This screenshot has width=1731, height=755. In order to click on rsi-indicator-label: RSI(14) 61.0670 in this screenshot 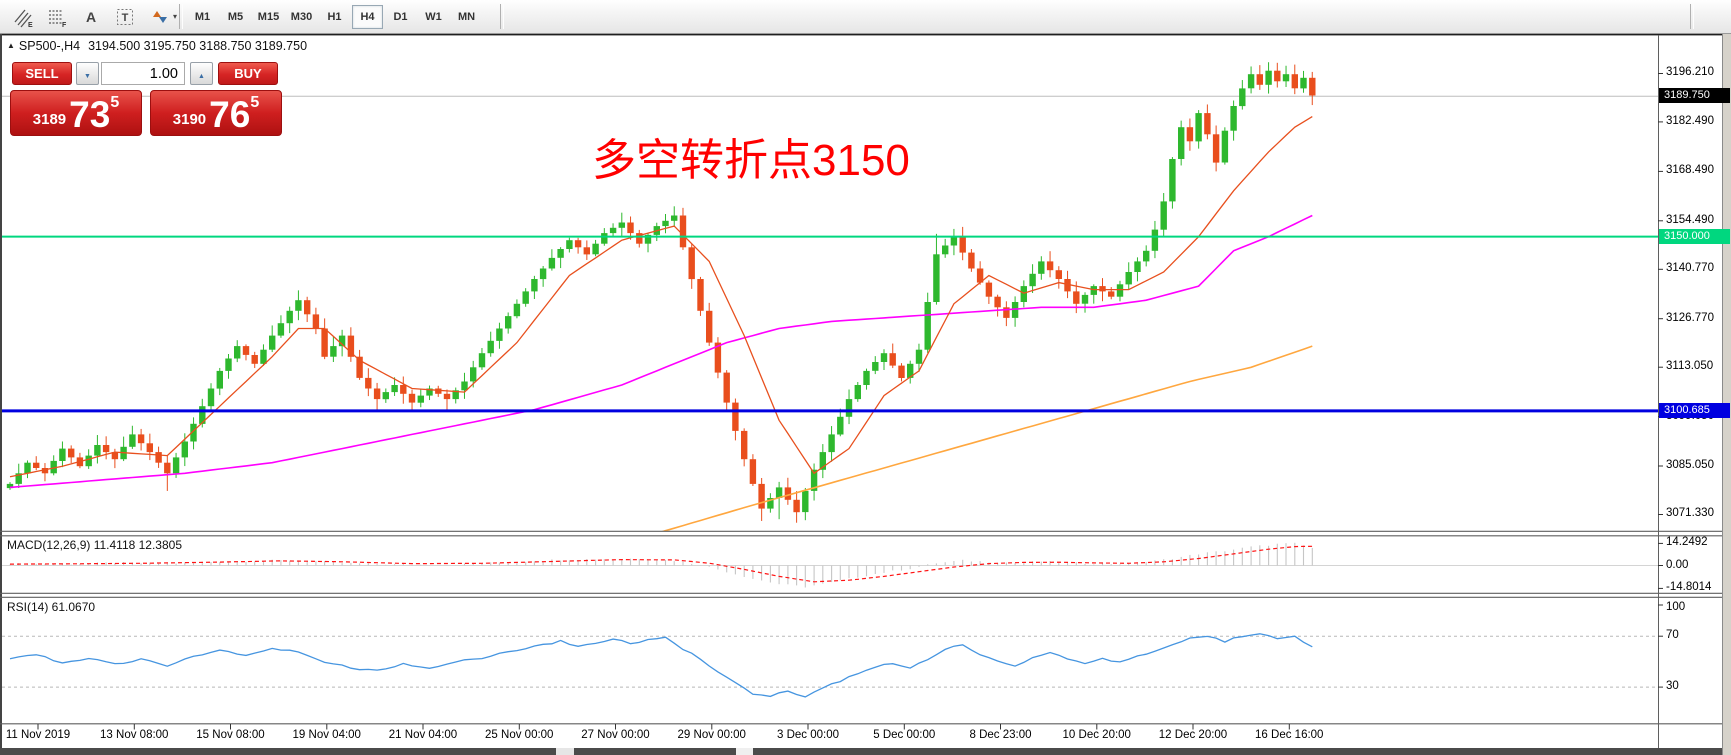, I will do `click(51, 607)`.